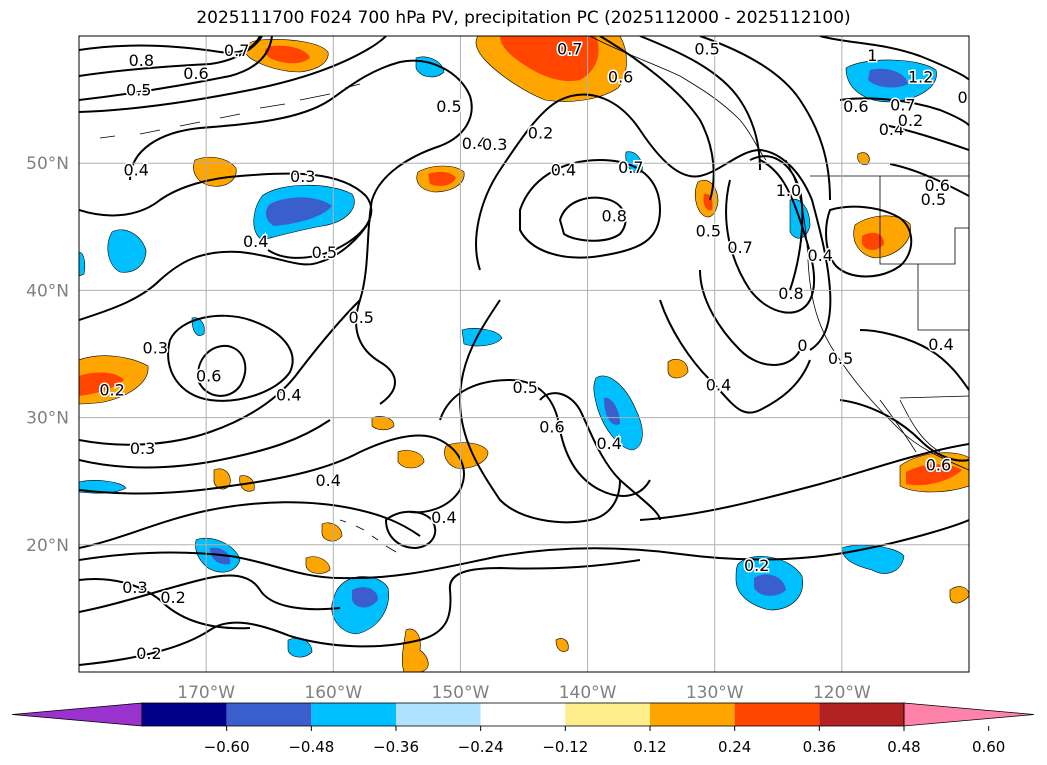  What do you see at coordinates (734, 747) in the screenshot?
I see `colorbar-tick-label: 0.24` at bounding box center [734, 747].